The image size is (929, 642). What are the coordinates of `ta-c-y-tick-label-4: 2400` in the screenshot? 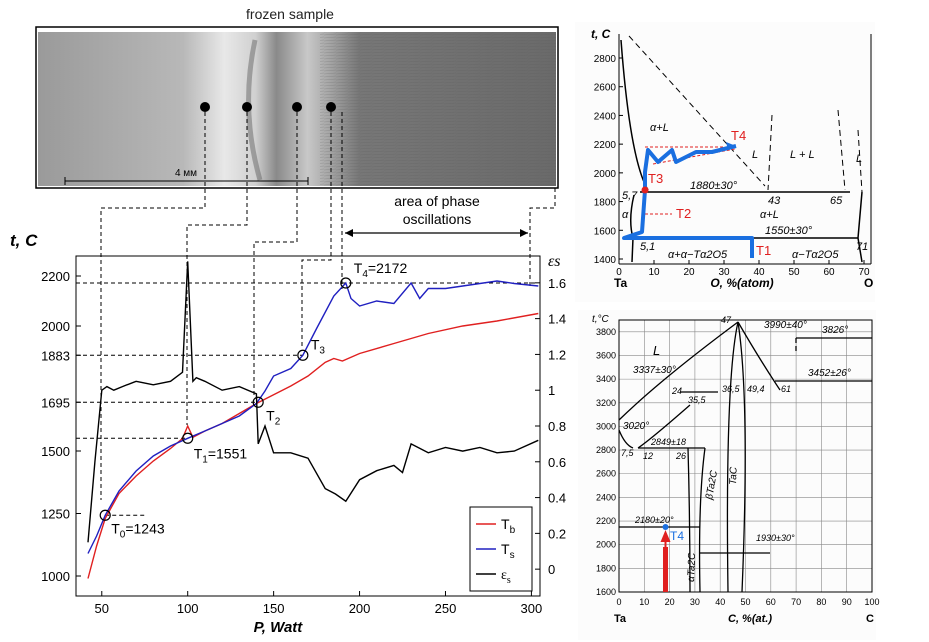 It's located at (606, 497).